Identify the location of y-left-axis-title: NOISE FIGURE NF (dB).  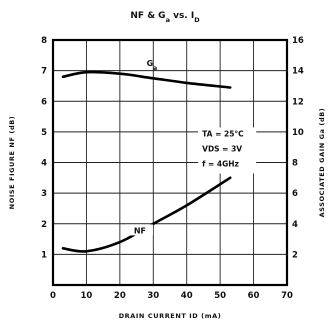
(12, 163).